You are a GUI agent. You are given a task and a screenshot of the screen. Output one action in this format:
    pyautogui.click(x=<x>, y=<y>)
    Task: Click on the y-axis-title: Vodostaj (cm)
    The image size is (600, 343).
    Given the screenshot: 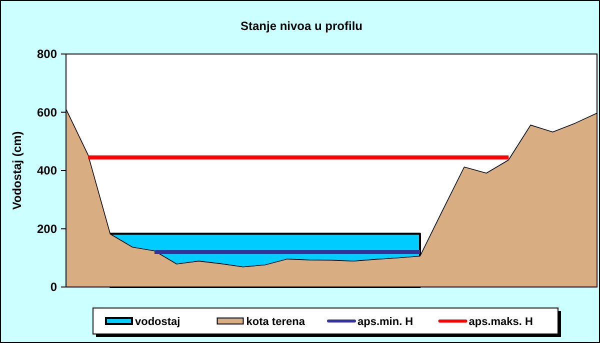 What is the action you would take?
    pyautogui.click(x=17, y=170)
    